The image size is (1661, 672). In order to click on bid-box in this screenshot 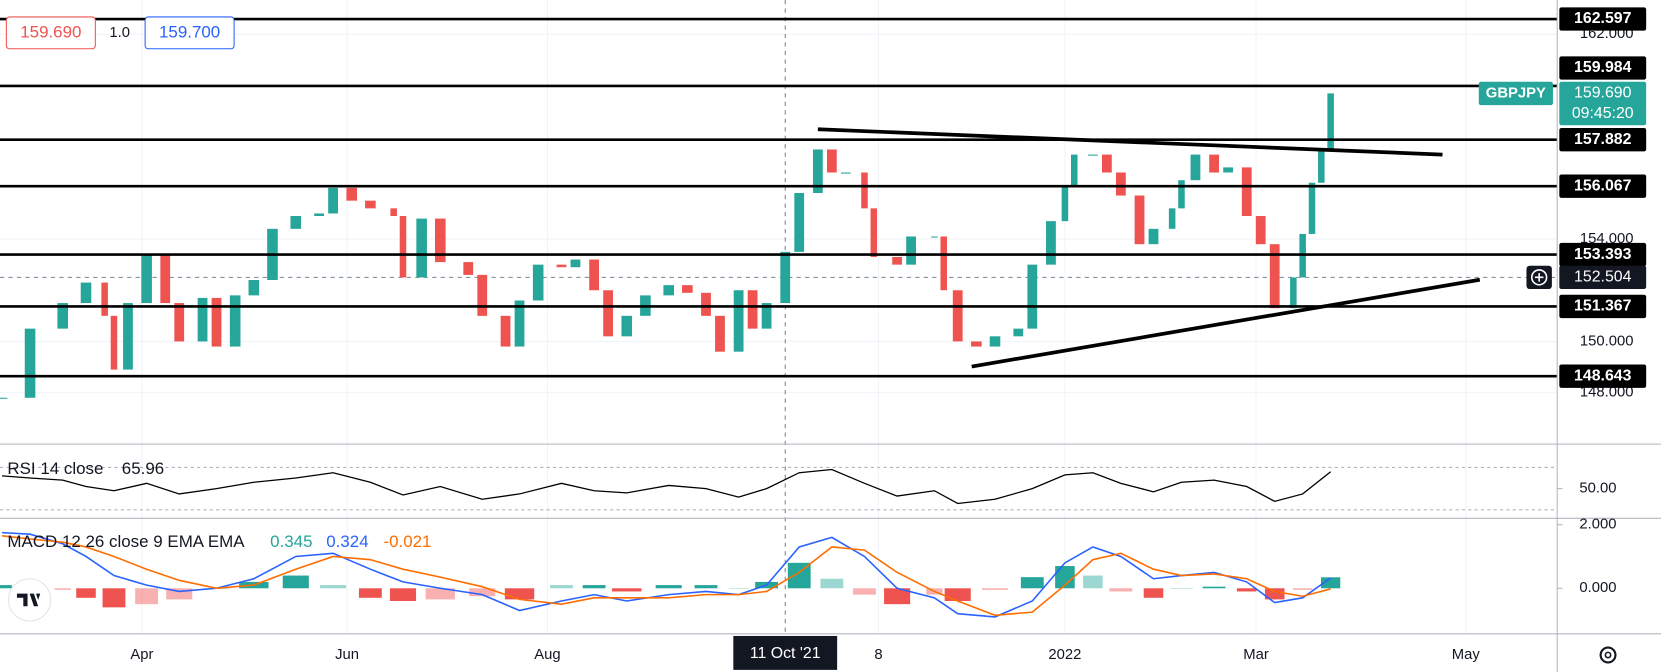, I will do `click(50, 33)`.